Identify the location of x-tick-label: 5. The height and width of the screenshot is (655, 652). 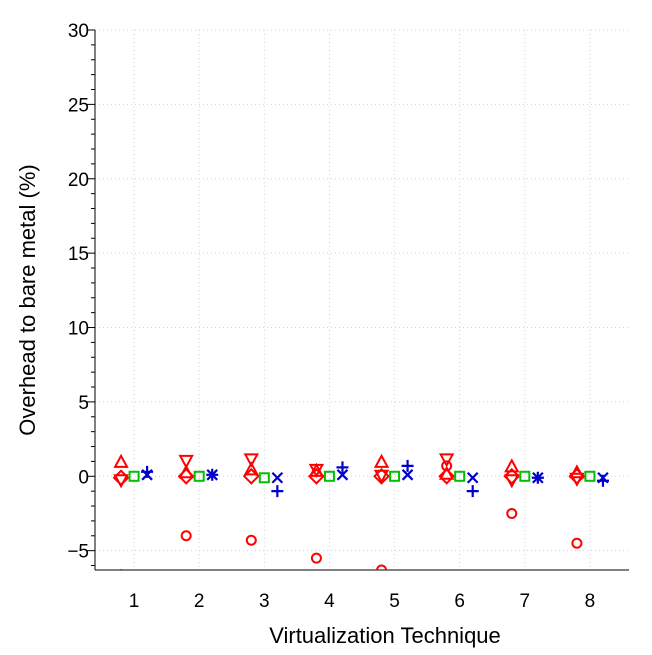
(394, 601).